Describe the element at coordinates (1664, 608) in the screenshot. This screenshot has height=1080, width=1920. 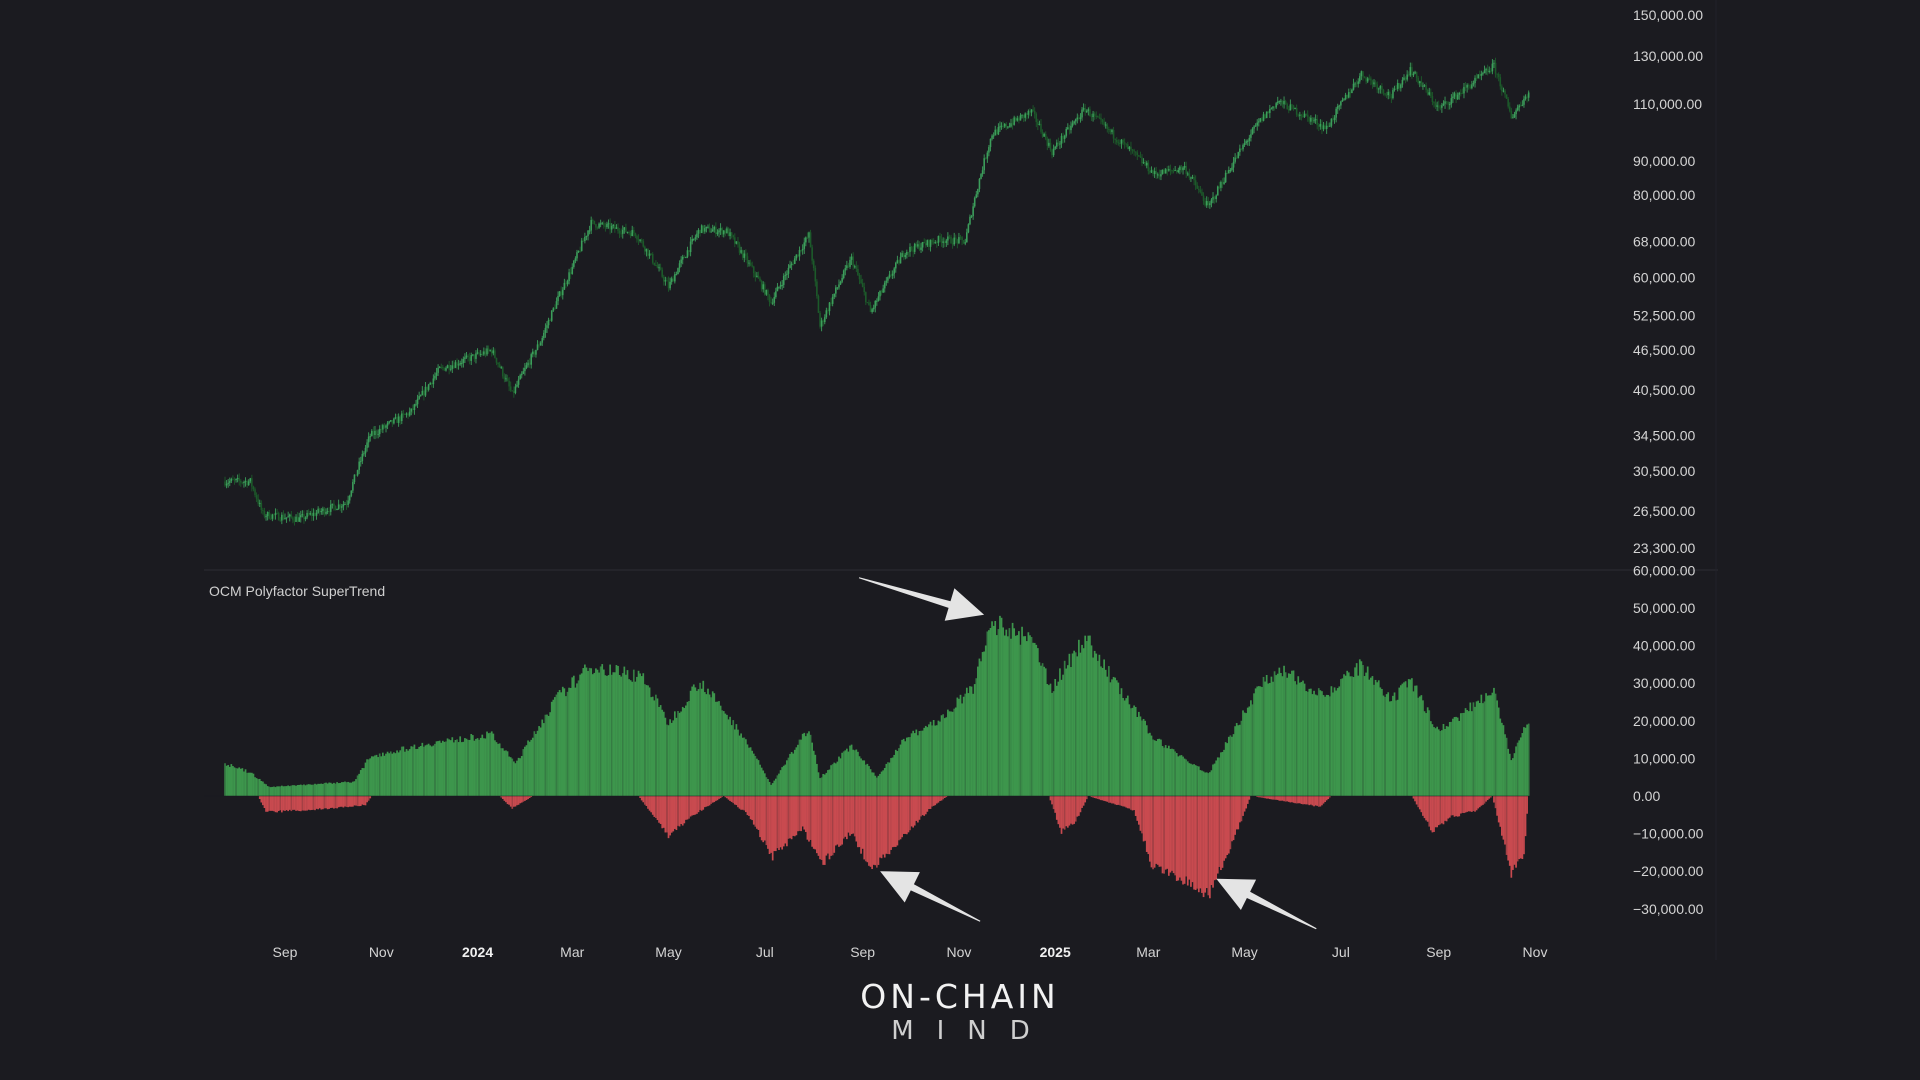
I see `oscillator-tick-label: 50,000.00` at that location.